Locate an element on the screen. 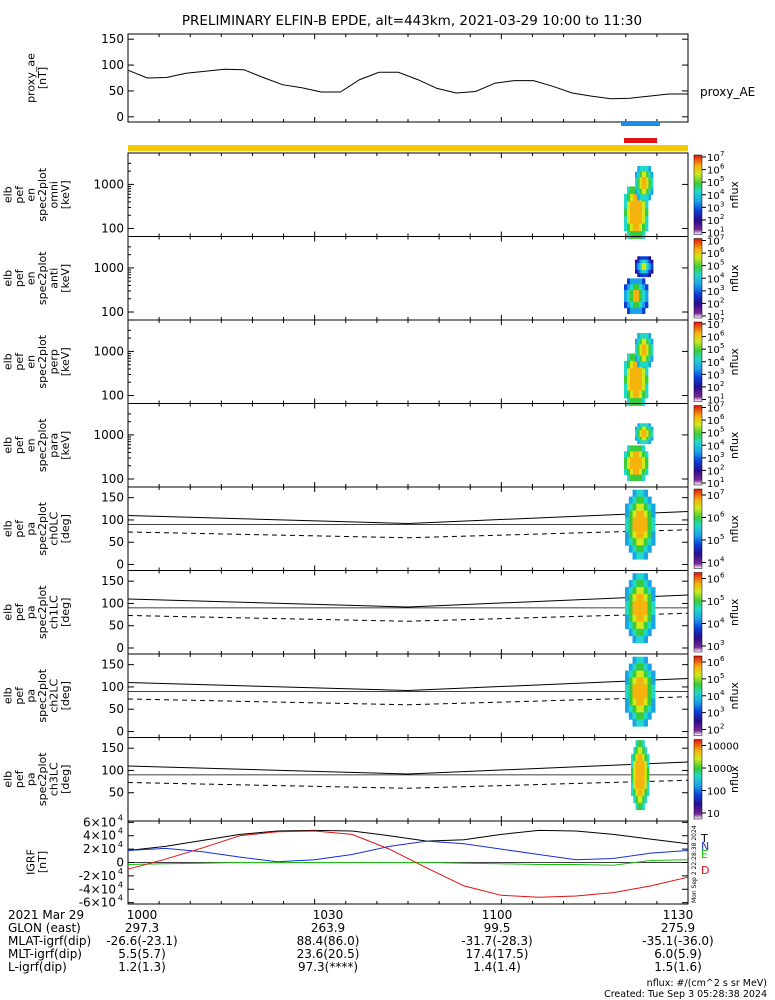 Image resolution: width=775 pixels, height=1000 pixels. science-zone-bar-red is located at coordinates (640, 140).